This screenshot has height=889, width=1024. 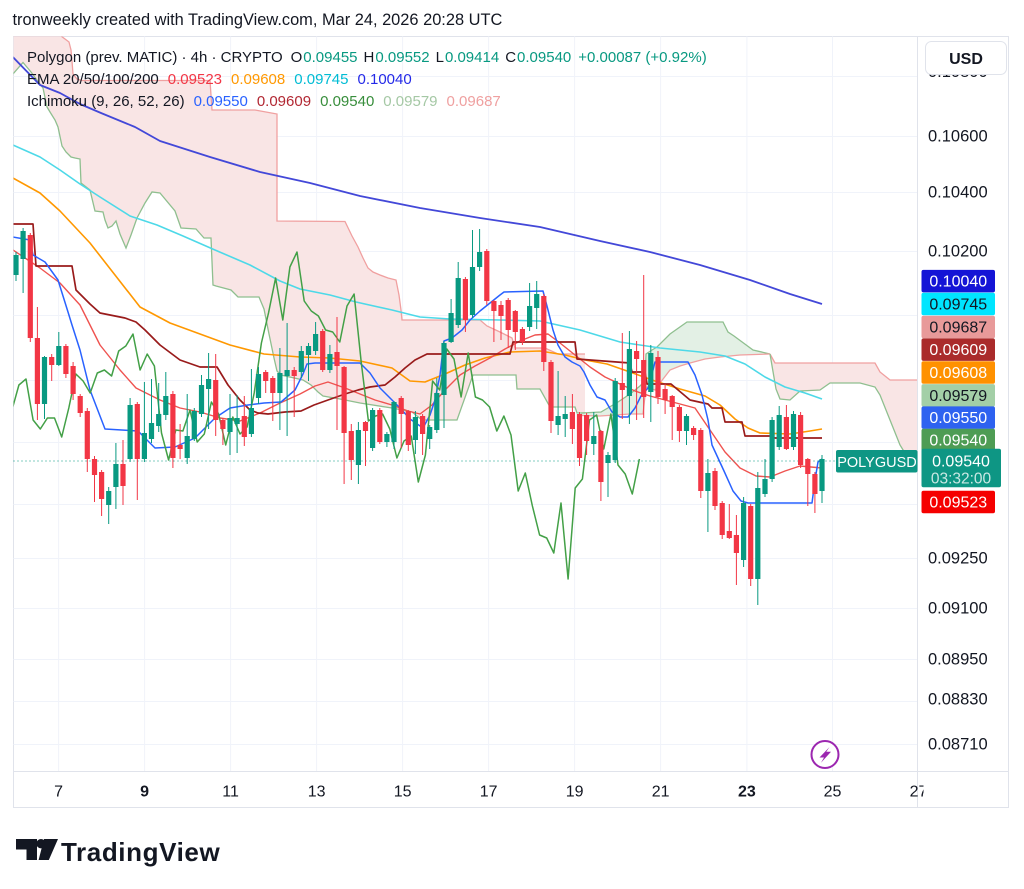 What do you see at coordinates (747, 792) in the screenshot?
I see `svg-text: 23` at bounding box center [747, 792].